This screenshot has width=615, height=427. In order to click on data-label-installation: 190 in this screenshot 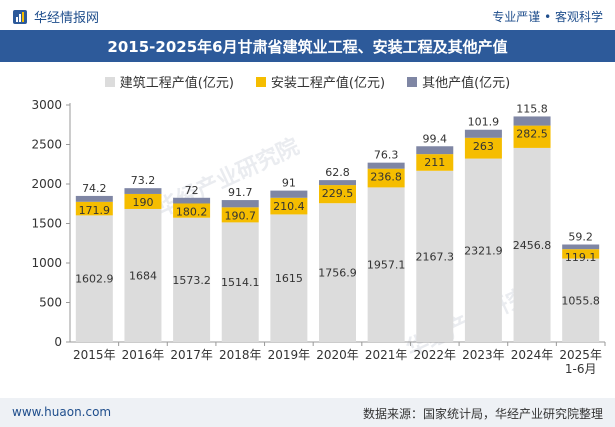, I will do `click(142, 202)`.